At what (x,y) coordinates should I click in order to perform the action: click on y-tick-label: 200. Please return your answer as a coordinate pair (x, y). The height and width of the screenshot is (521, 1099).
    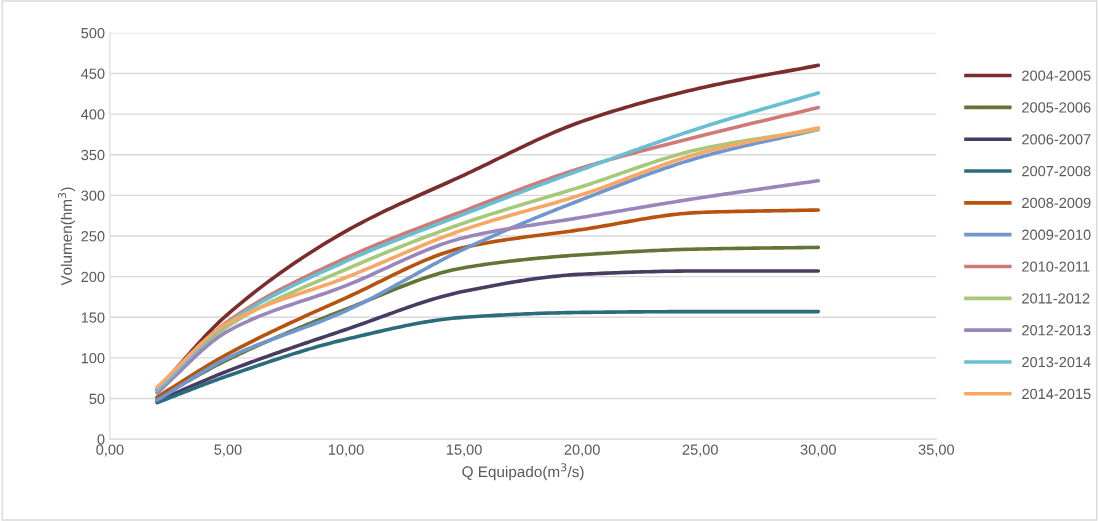
    Looking at the image, I should click on (93, 277).